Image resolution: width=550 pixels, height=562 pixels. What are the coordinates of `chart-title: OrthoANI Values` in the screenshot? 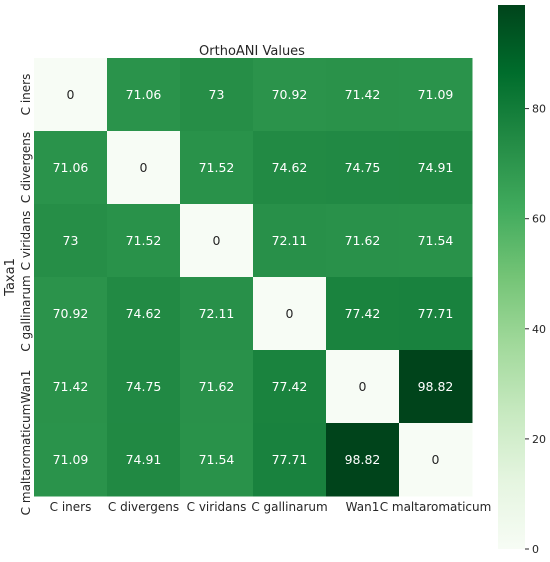 It's located at (252, 51).